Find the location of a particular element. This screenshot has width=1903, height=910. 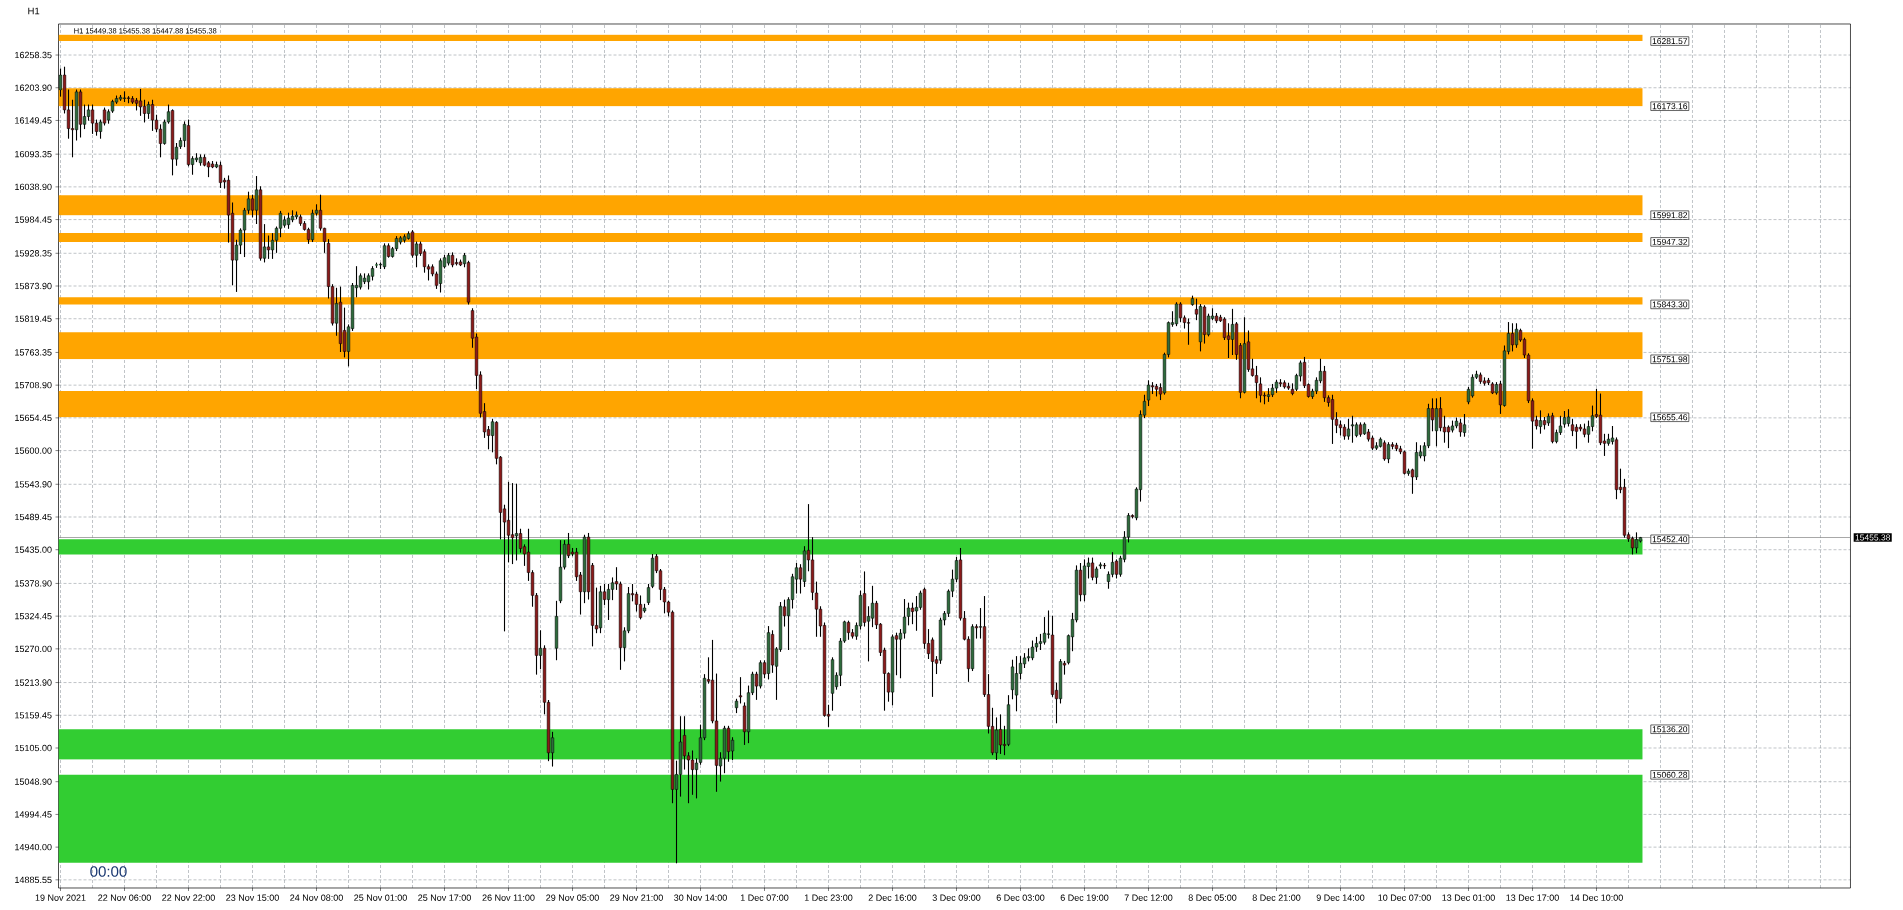

y-tick-label: 15489.45 is located at coordinates (33, 517).